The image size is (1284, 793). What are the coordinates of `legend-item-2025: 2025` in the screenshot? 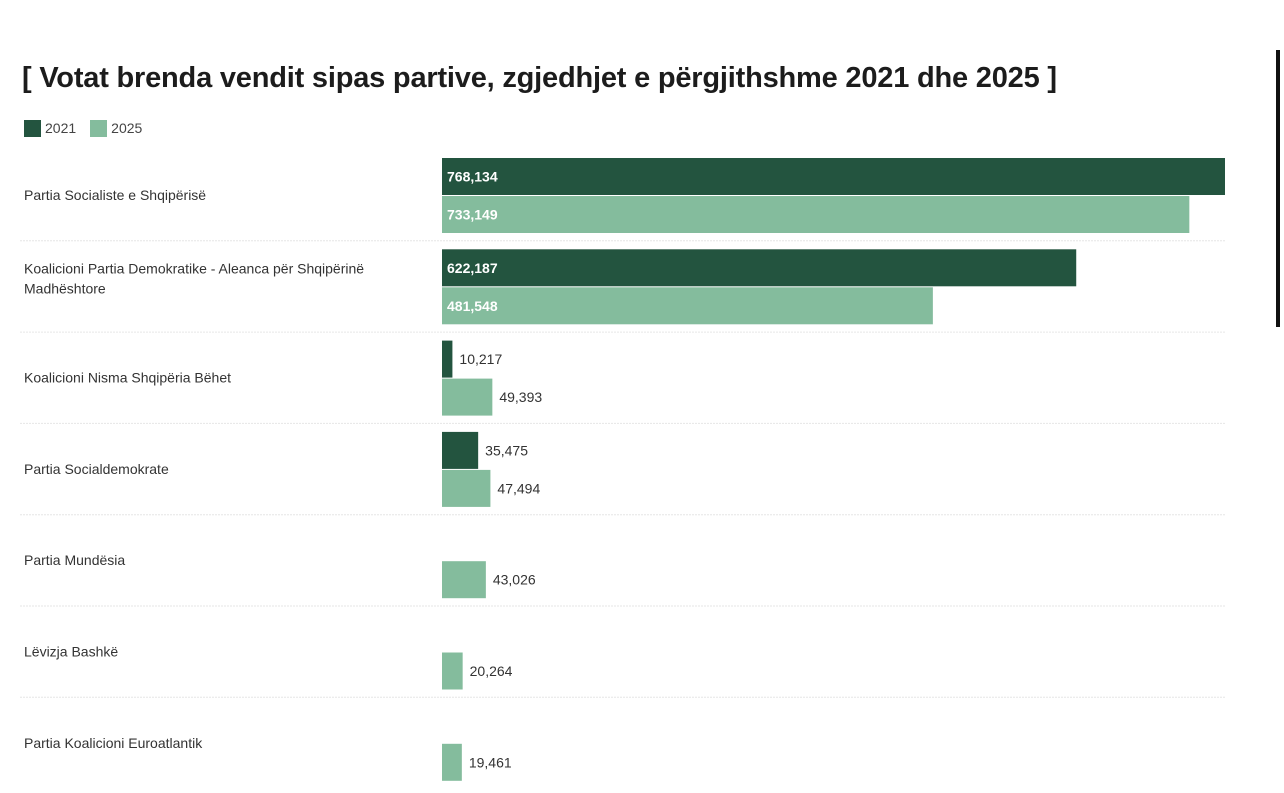 It's located at (116, 128).